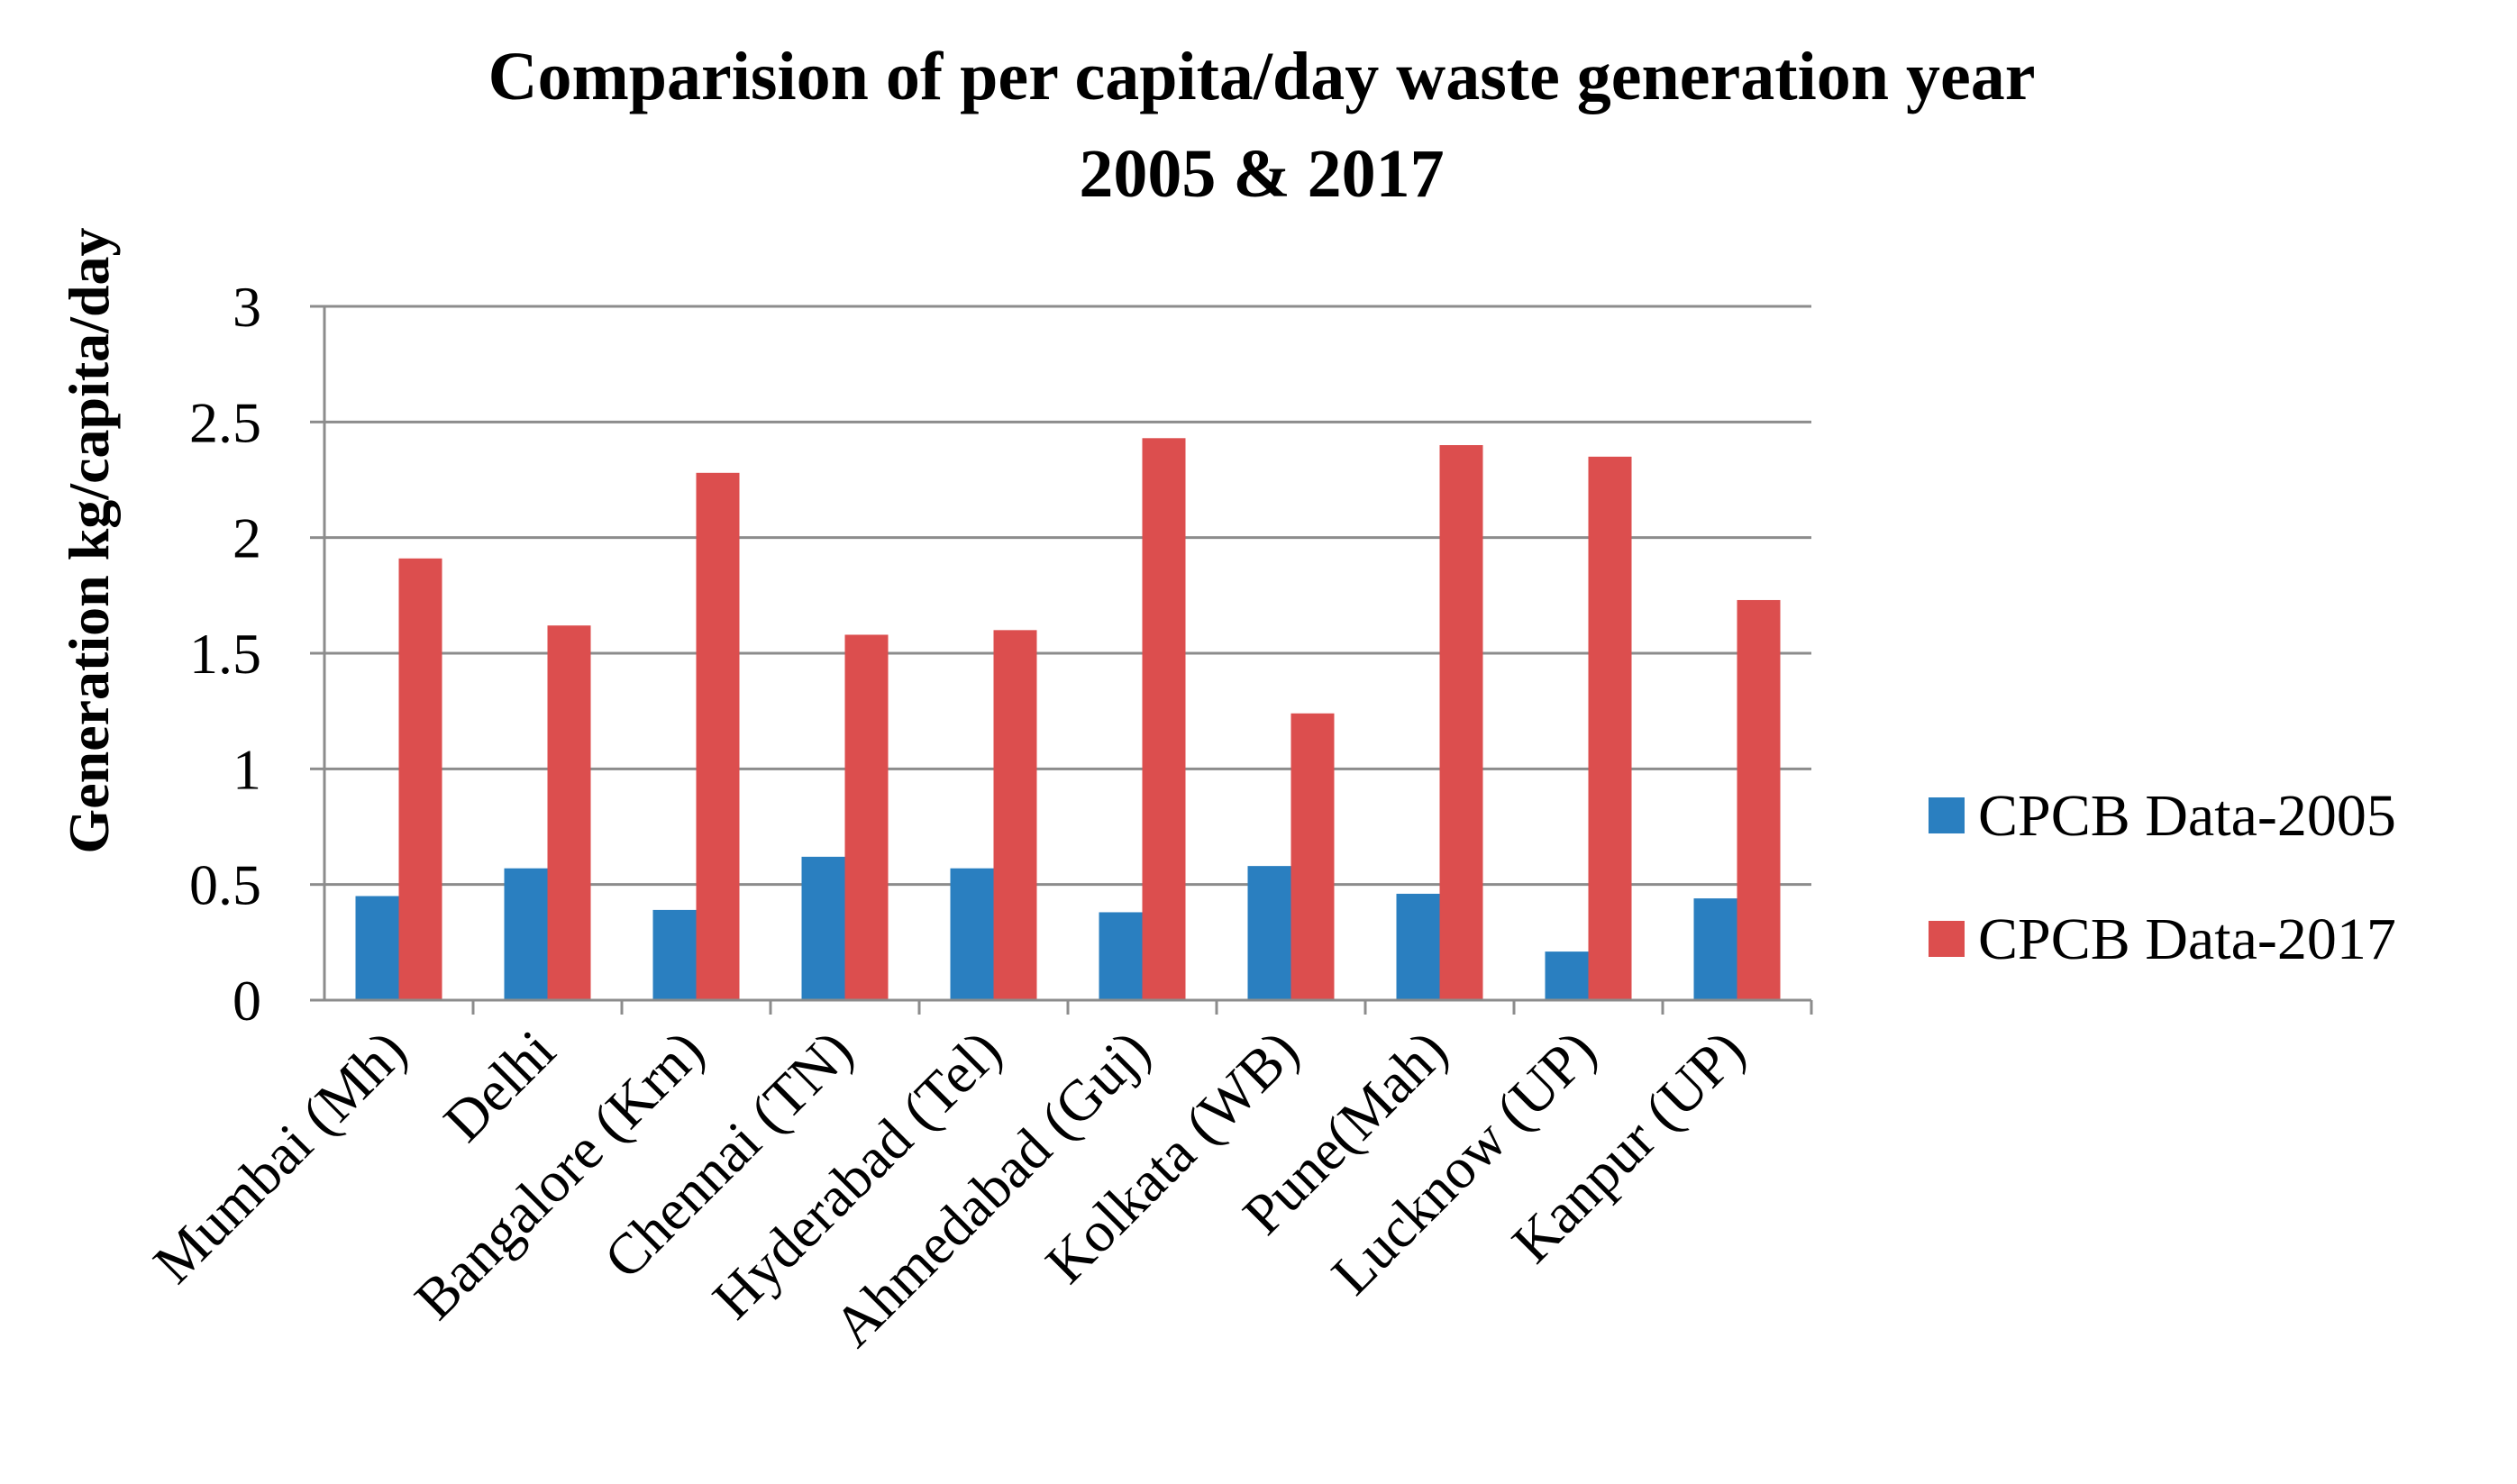 The width and height of the screenshot is (2517, 1484). I want to click on x-category-label: Delhi, so click(500, 1086).